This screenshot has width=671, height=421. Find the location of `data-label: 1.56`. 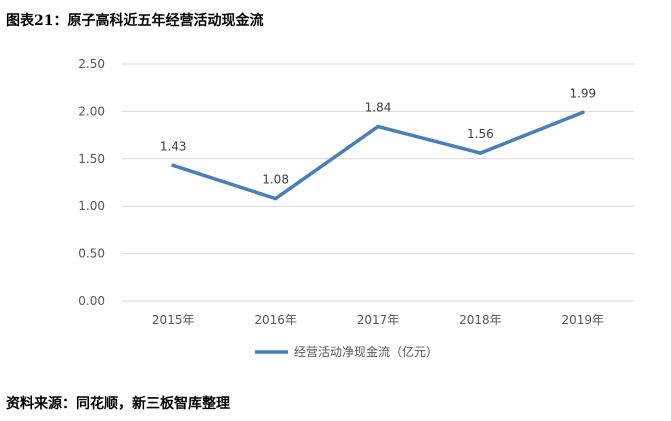

data-label: 1.56 is located at coordinates (480, 134).